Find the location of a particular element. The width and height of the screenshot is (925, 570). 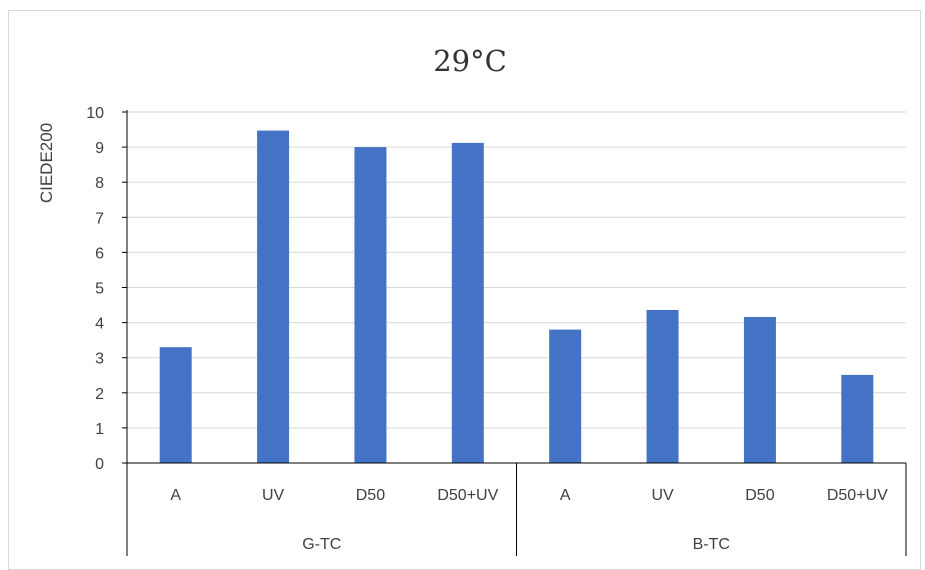

x-group-label: G-TC is located at coordinates (321, 544).